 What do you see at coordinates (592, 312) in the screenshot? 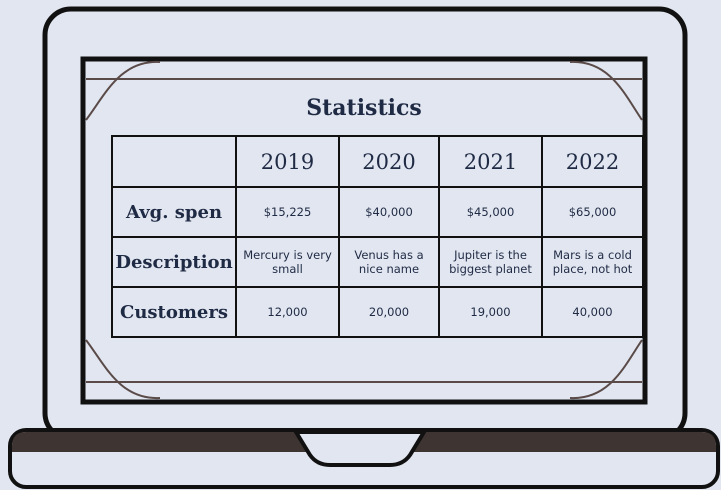
I see `table-cell: 40,000` at bounding box center [592, 312].